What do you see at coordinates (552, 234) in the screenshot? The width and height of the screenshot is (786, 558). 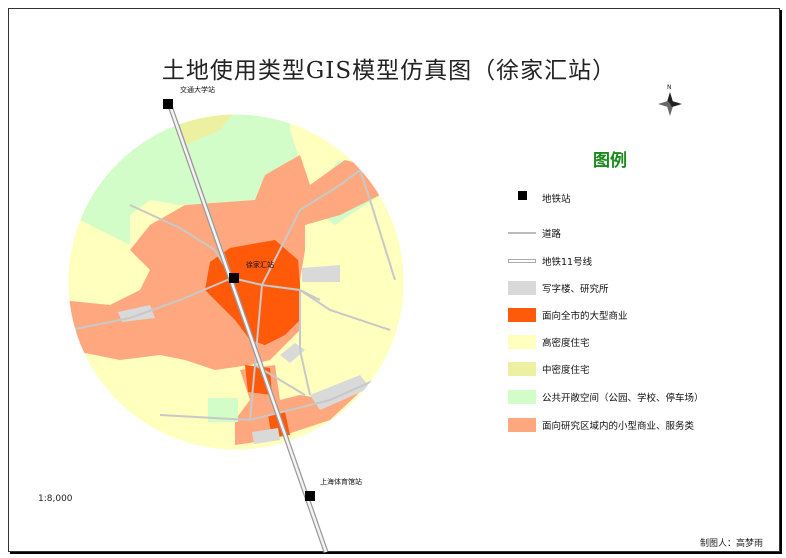 I see `legend-label: 道路` at bounding box center [552, 234].